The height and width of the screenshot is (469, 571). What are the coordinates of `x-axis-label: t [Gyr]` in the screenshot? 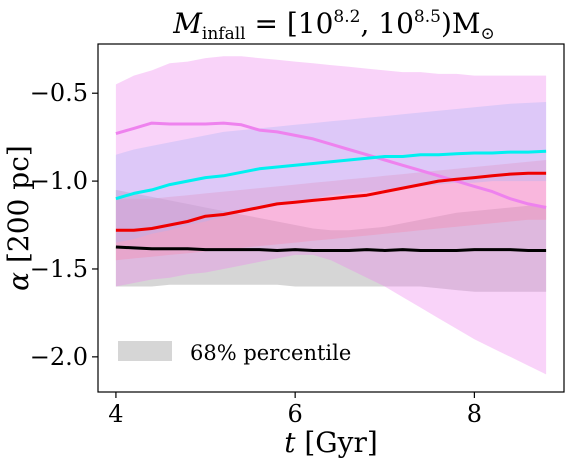 It's located at (331, 442).